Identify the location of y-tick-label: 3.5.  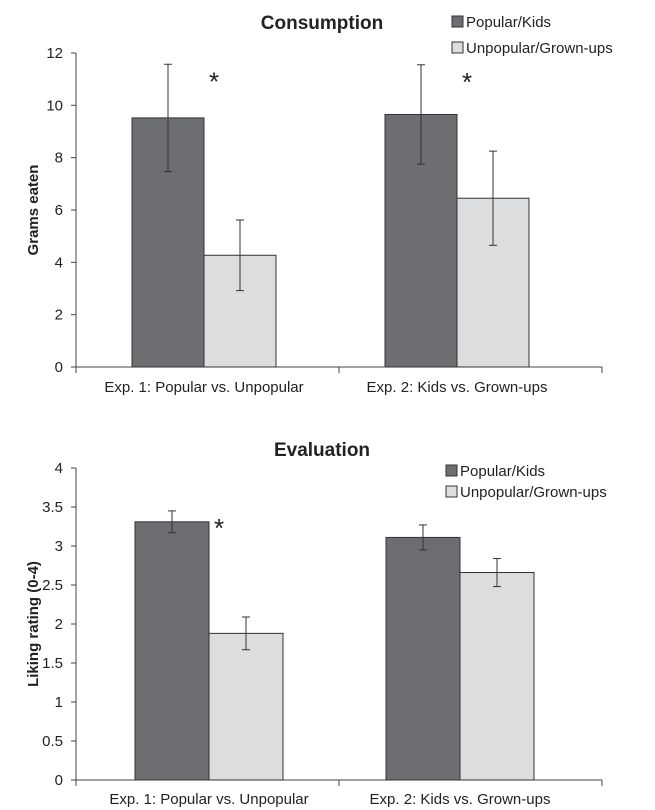
(52, 507).